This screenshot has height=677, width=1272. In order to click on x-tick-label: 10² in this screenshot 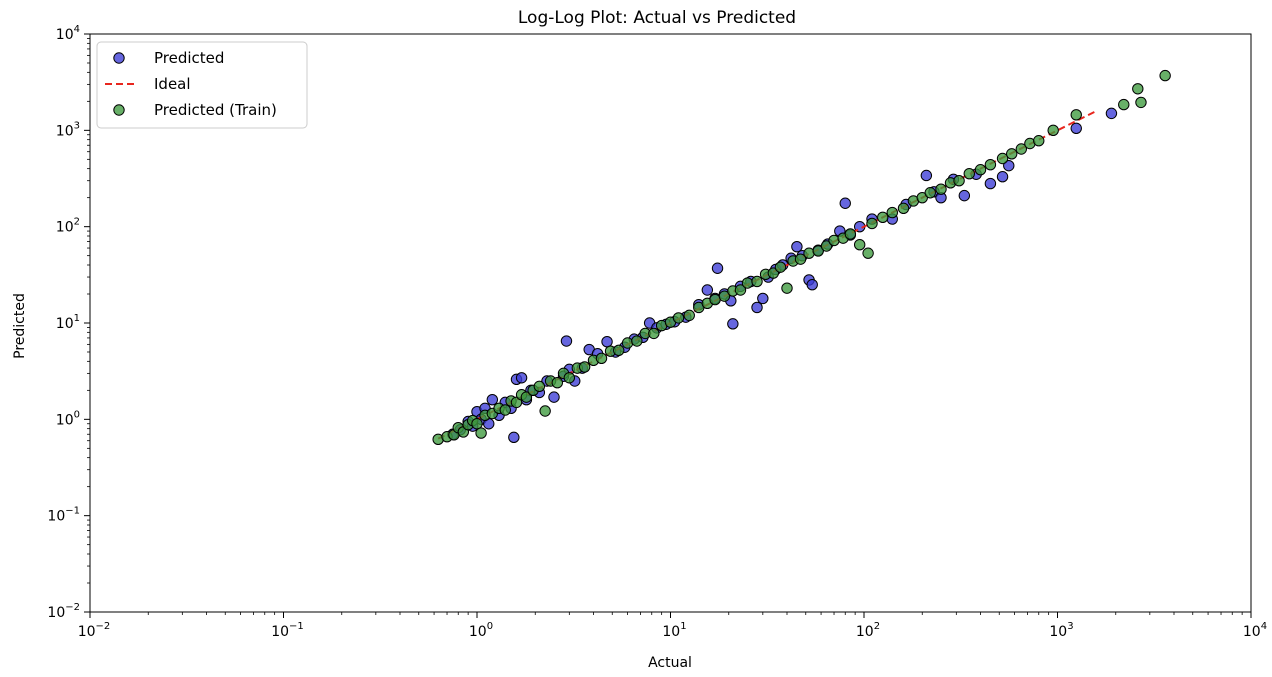, I will do `click(868, 630)`.